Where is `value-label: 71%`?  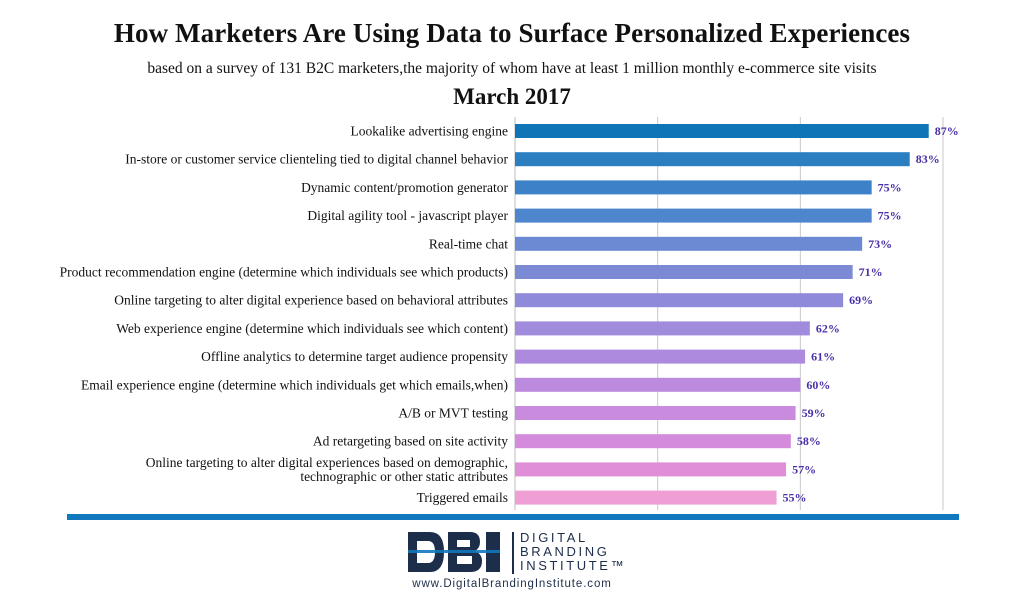
value-label: 71% is located at coordinates (871, 272).